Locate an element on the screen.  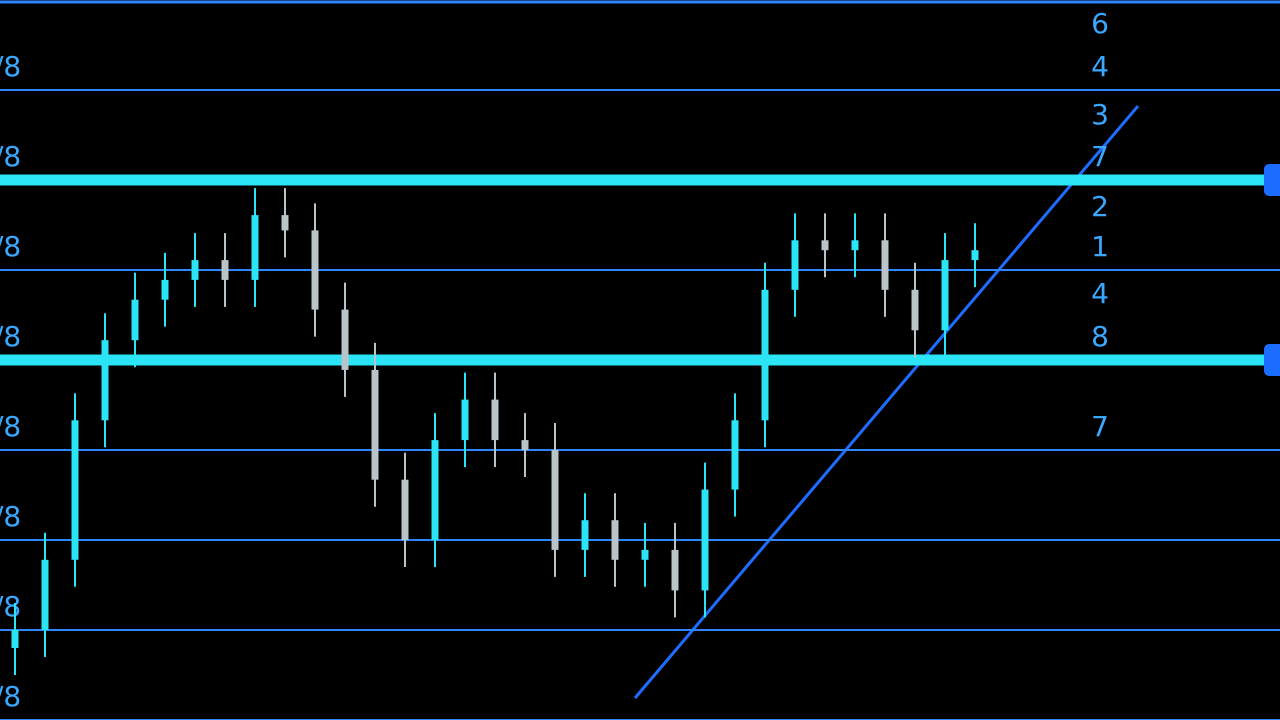
right-label: 1 is located at coordinates (1100, 246).